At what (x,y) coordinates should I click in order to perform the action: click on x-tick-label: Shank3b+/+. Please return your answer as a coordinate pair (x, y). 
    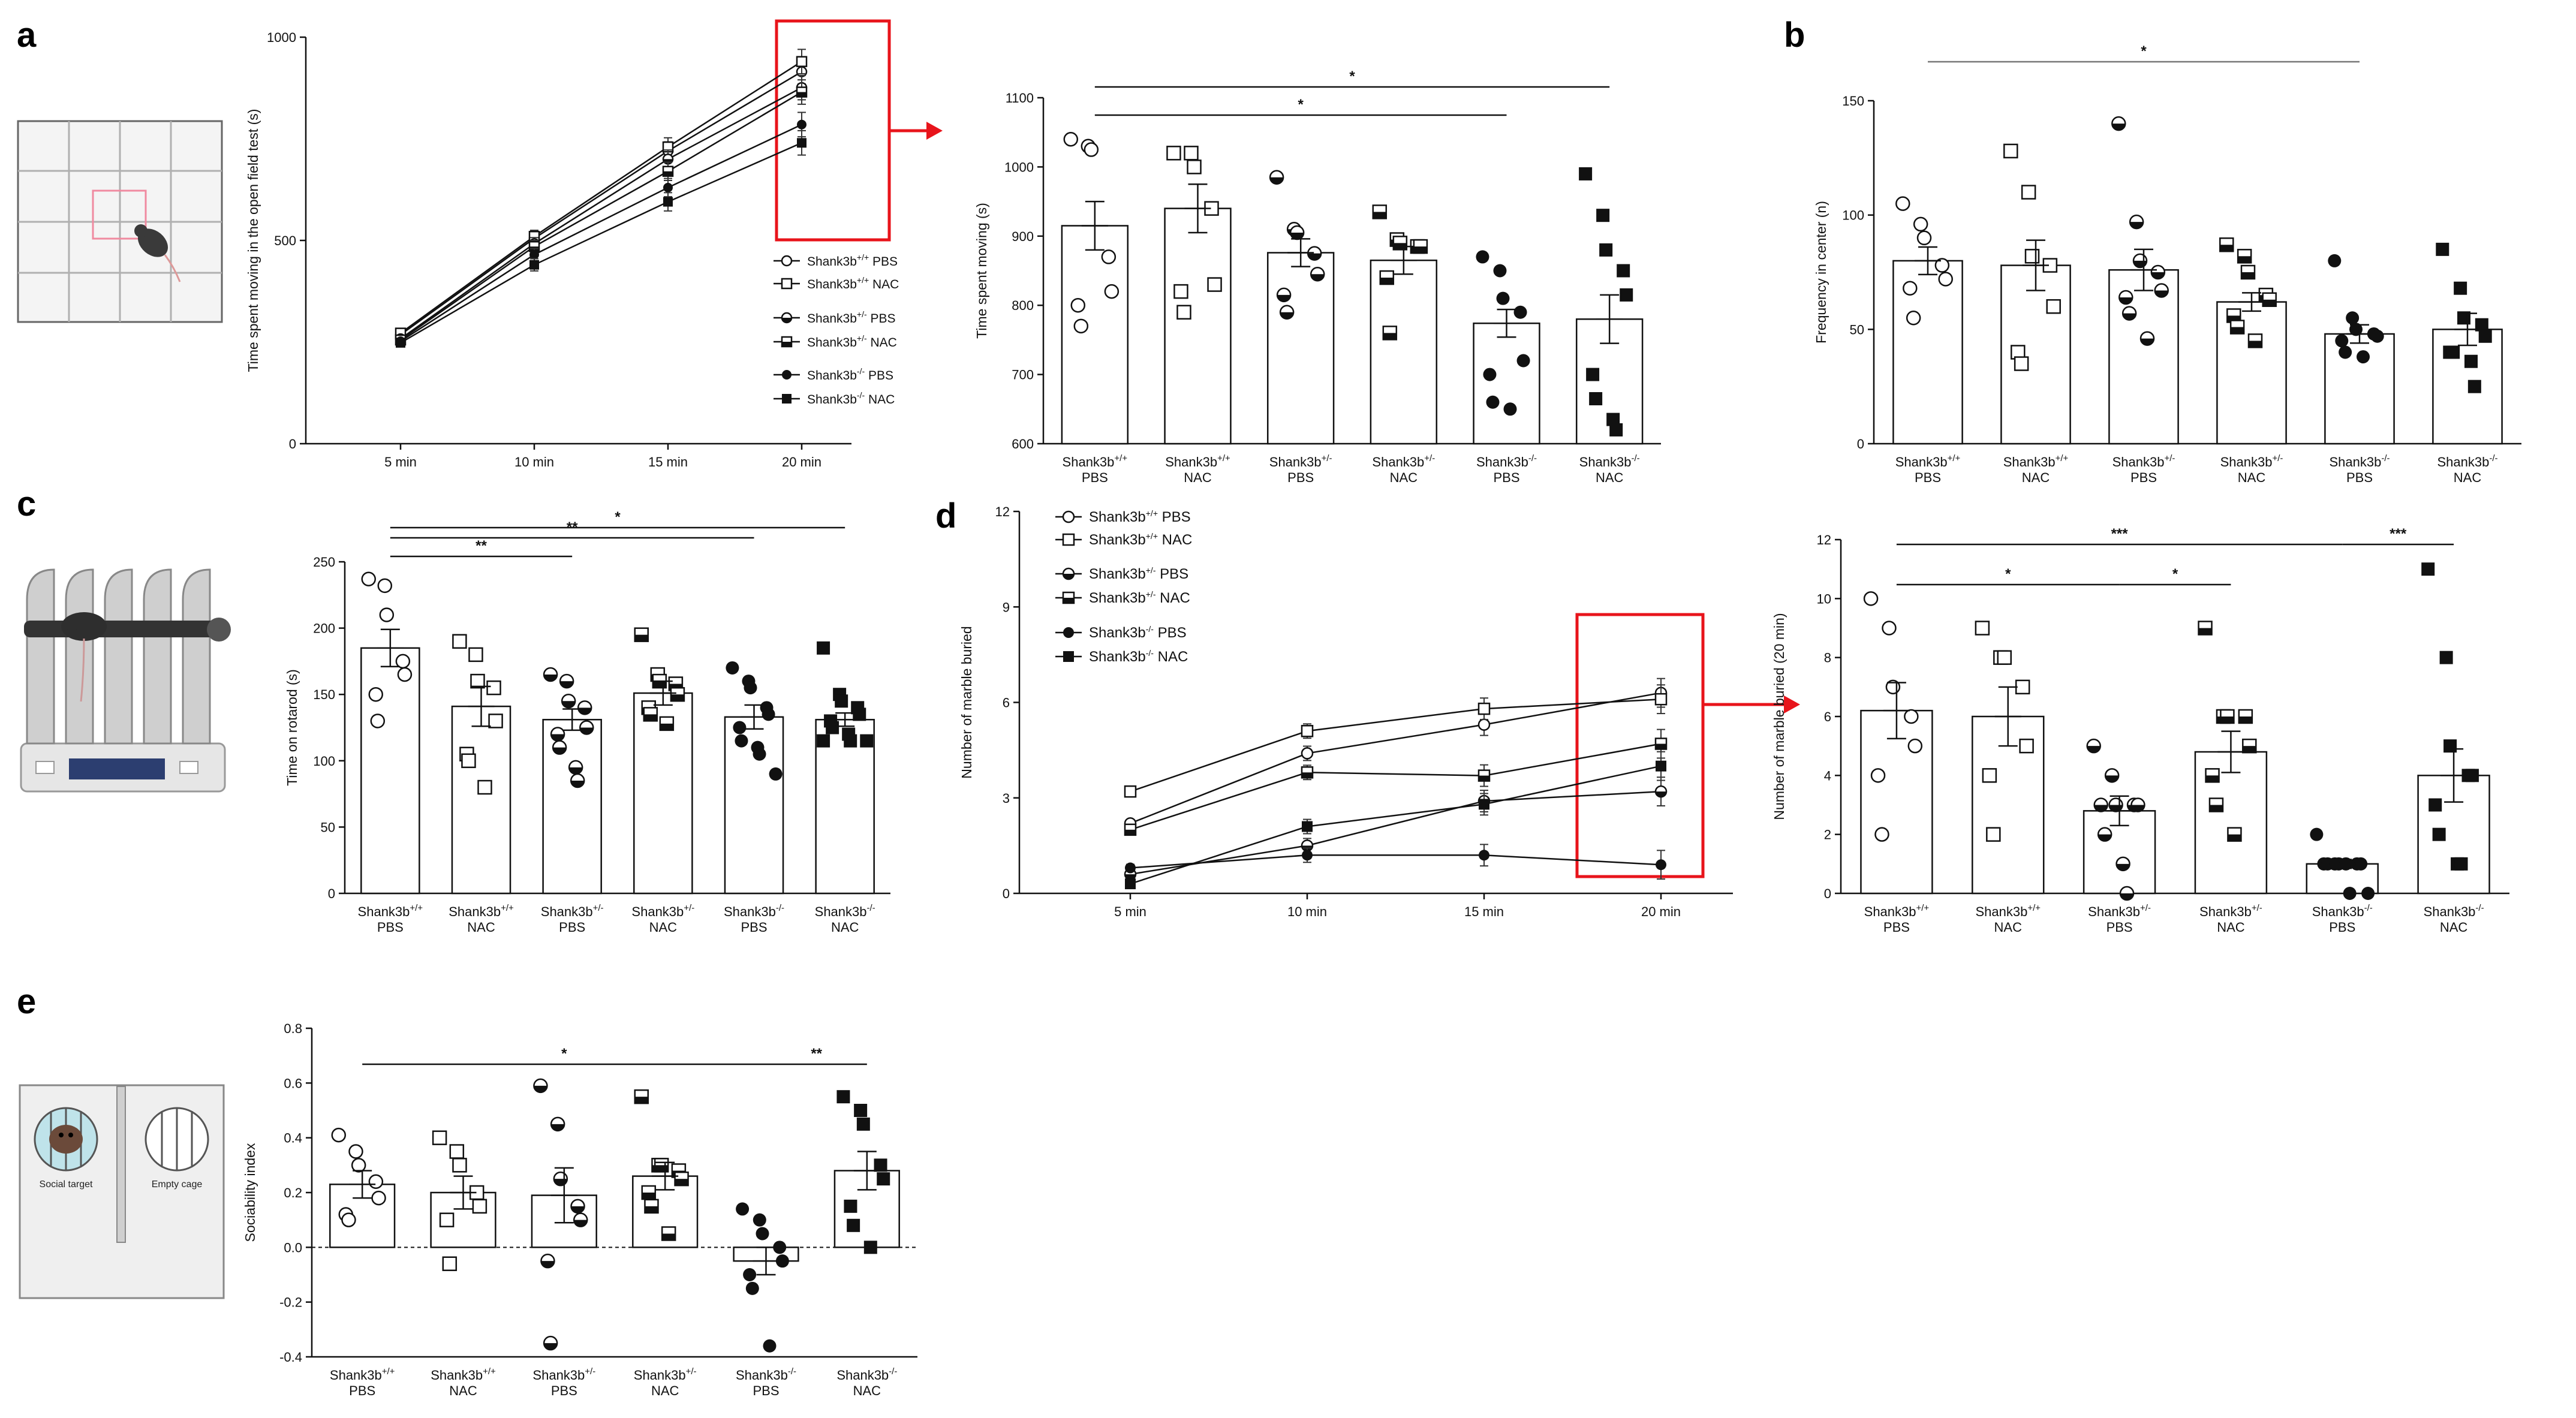
    Looking at the image, I should click on (2036, 461).